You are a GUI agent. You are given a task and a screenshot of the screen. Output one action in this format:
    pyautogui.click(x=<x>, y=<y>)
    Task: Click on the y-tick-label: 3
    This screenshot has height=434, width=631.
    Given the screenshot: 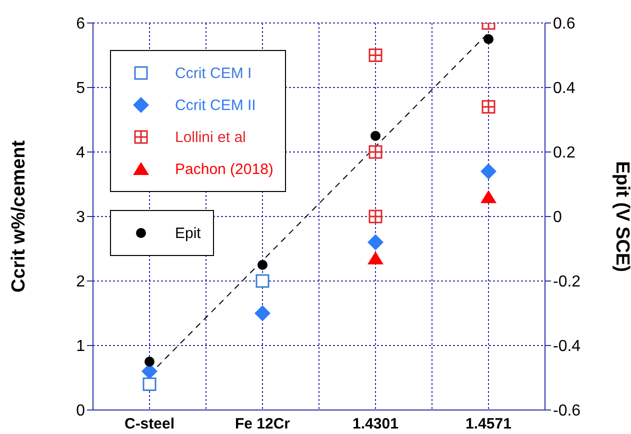 What is the action you would take?
    pyautogui.click(x=81, y=217)
    